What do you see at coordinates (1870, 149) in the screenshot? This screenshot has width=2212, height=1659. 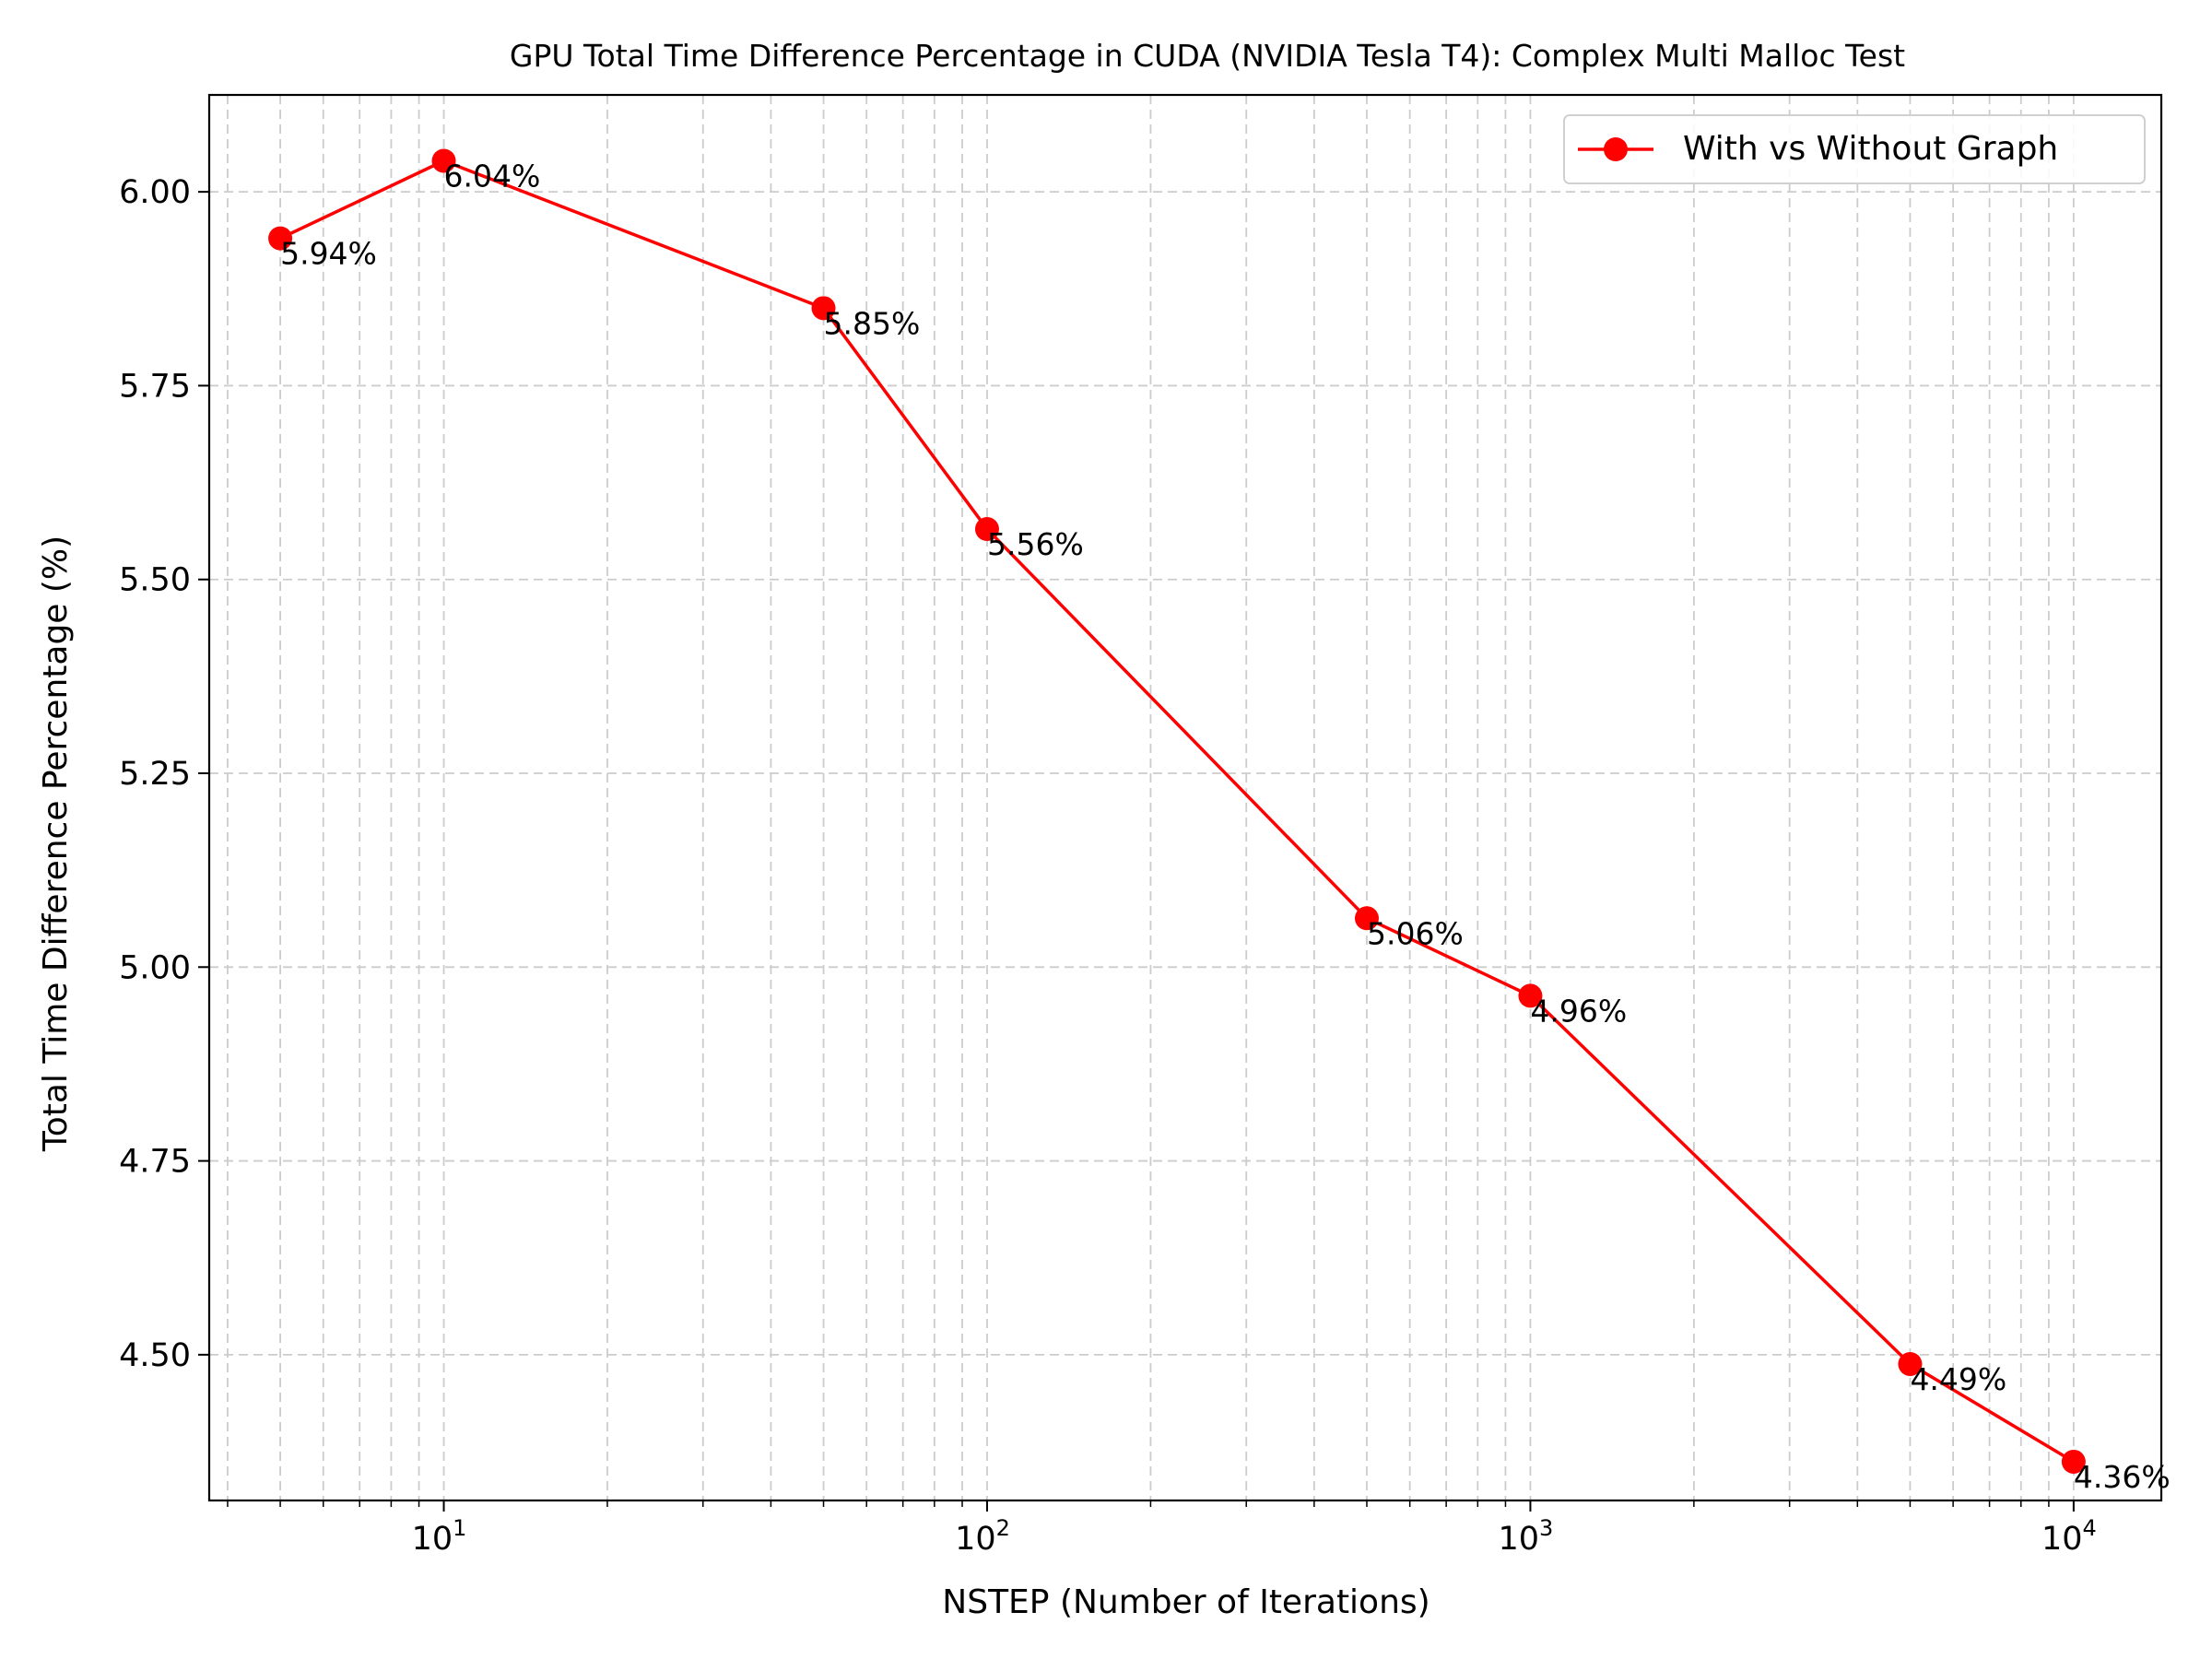 I see `legend-label: With vs Without Graph` at bounding box center [1870, 149].